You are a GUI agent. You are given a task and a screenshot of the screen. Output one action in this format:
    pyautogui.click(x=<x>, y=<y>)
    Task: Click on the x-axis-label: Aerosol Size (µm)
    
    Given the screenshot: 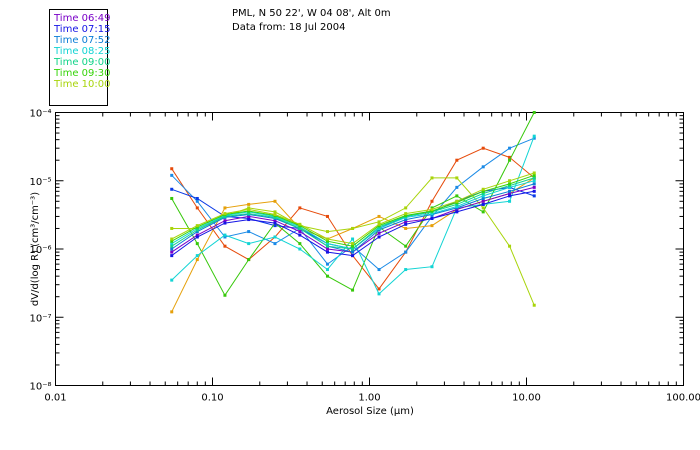 What is the action you would take?
    pyautogui.click(x=370, y=411)
    